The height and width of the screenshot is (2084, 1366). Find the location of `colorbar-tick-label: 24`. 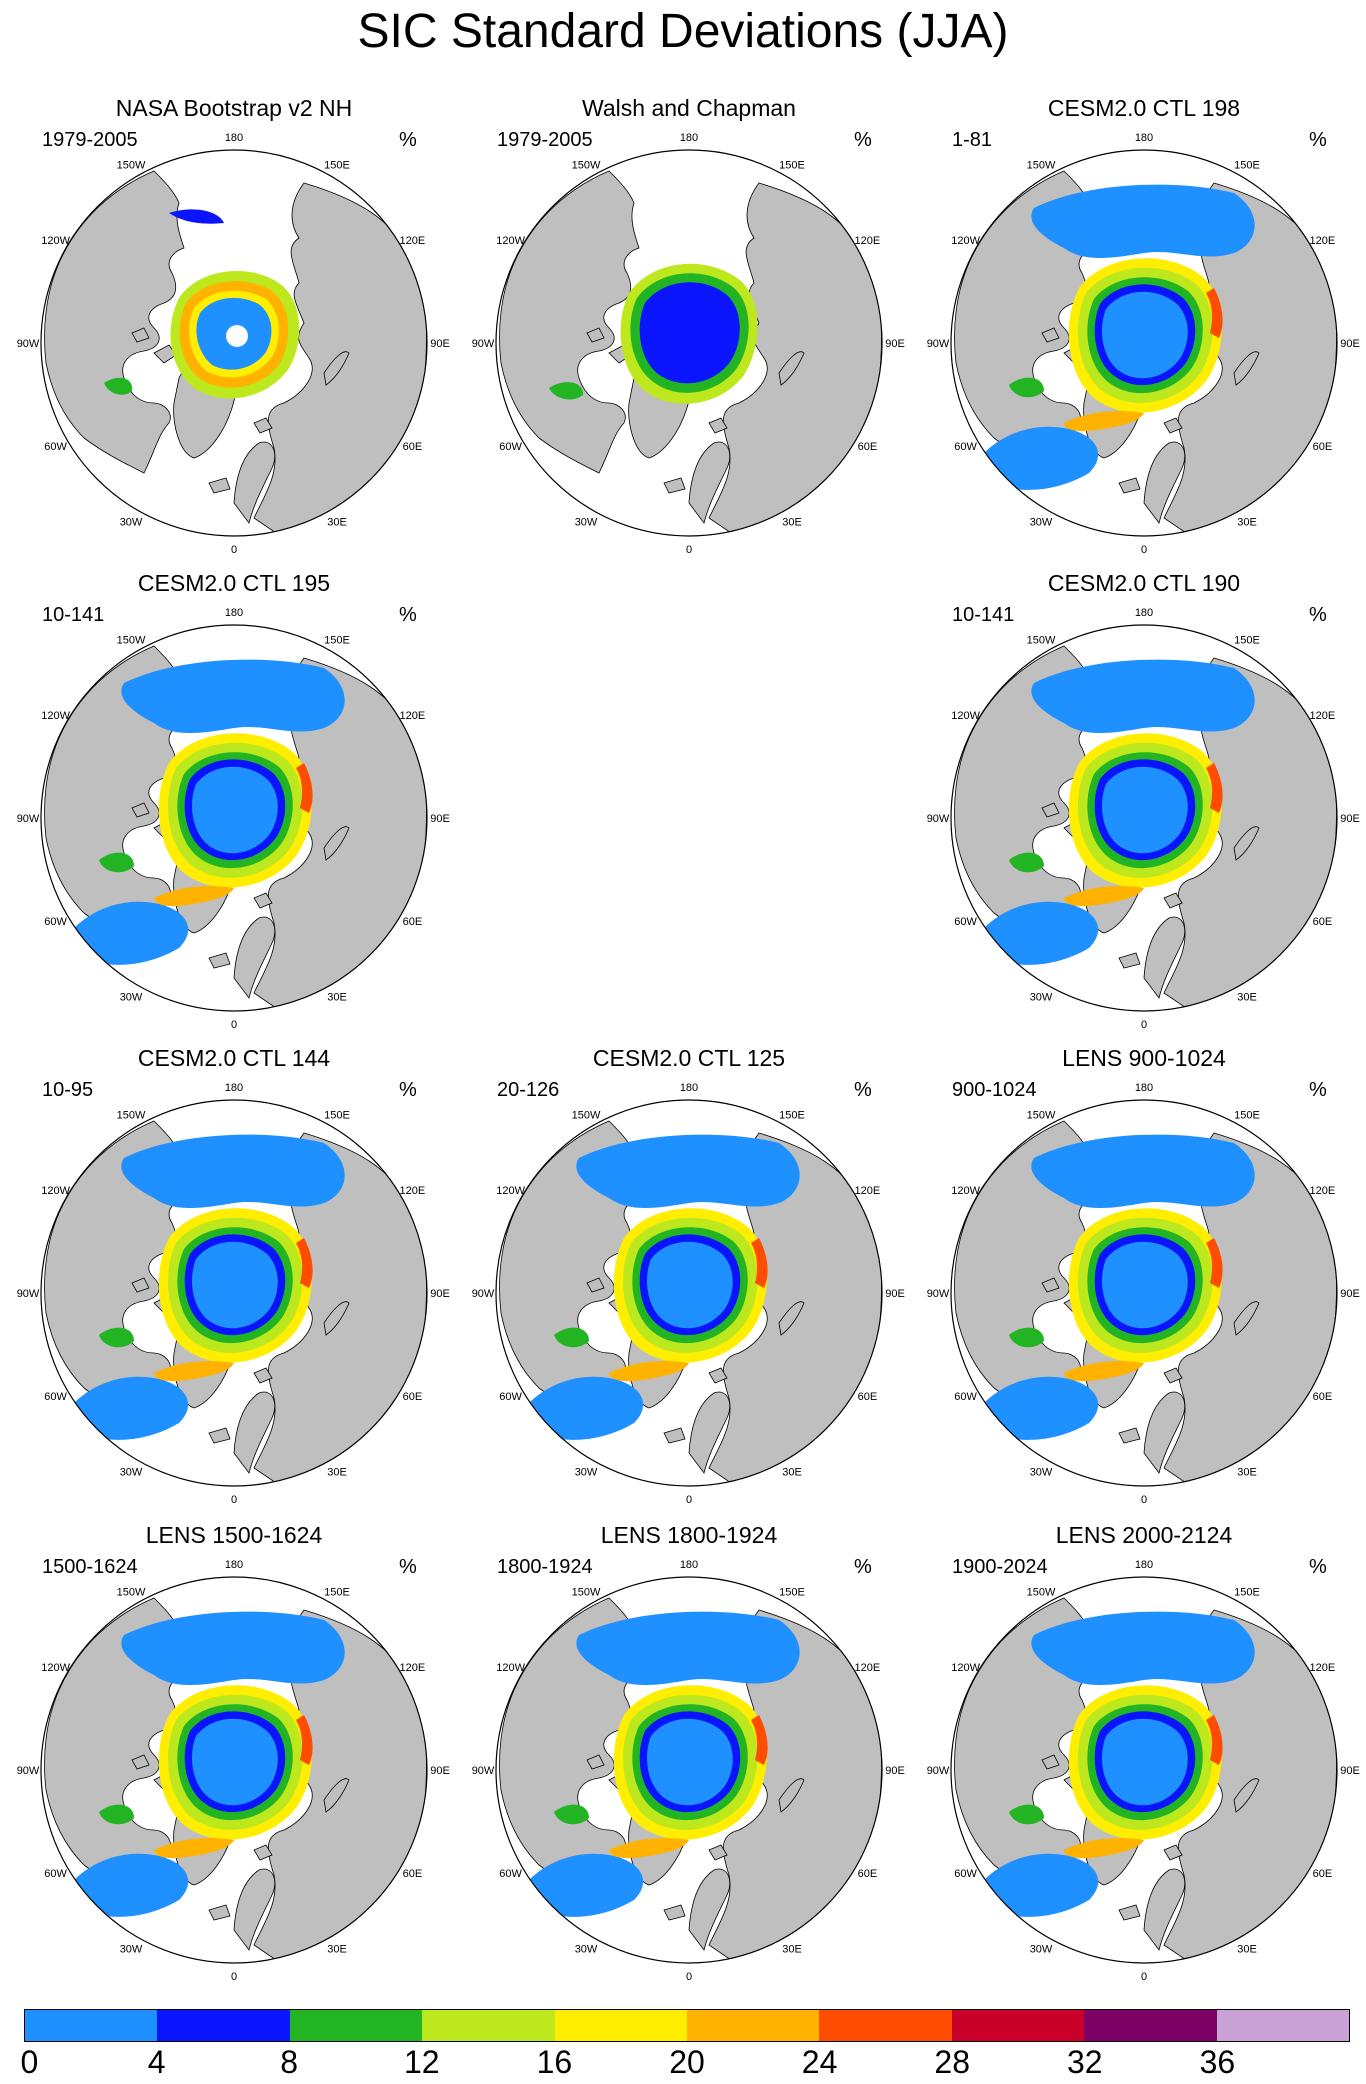

colorbar-tick-label: 24 is located at coordinates (819, 2062).